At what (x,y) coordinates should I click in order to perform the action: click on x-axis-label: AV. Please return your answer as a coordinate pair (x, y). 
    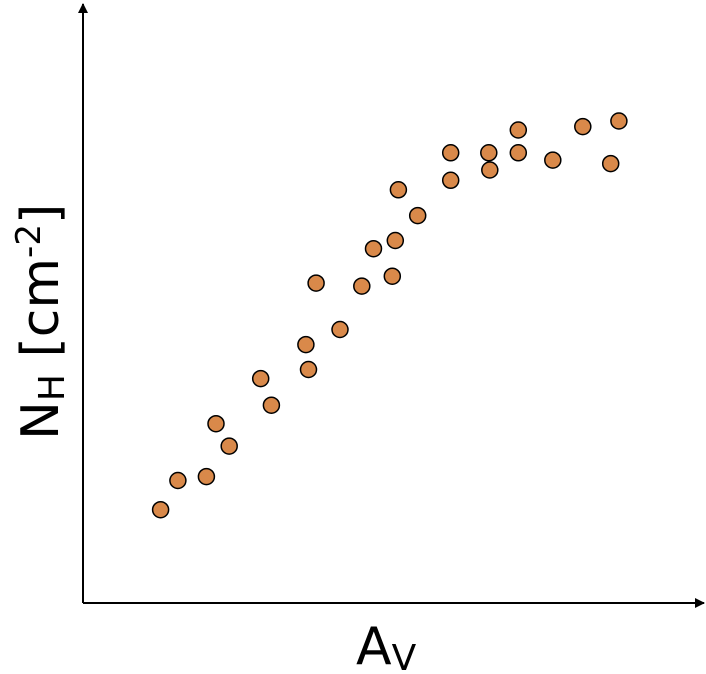
    Looking at the image, I should click on (386, 645).